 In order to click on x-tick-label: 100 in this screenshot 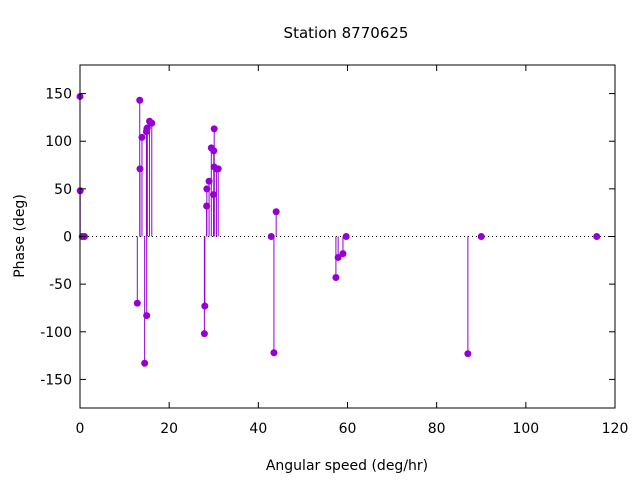, I will do `click(525, 429)`.